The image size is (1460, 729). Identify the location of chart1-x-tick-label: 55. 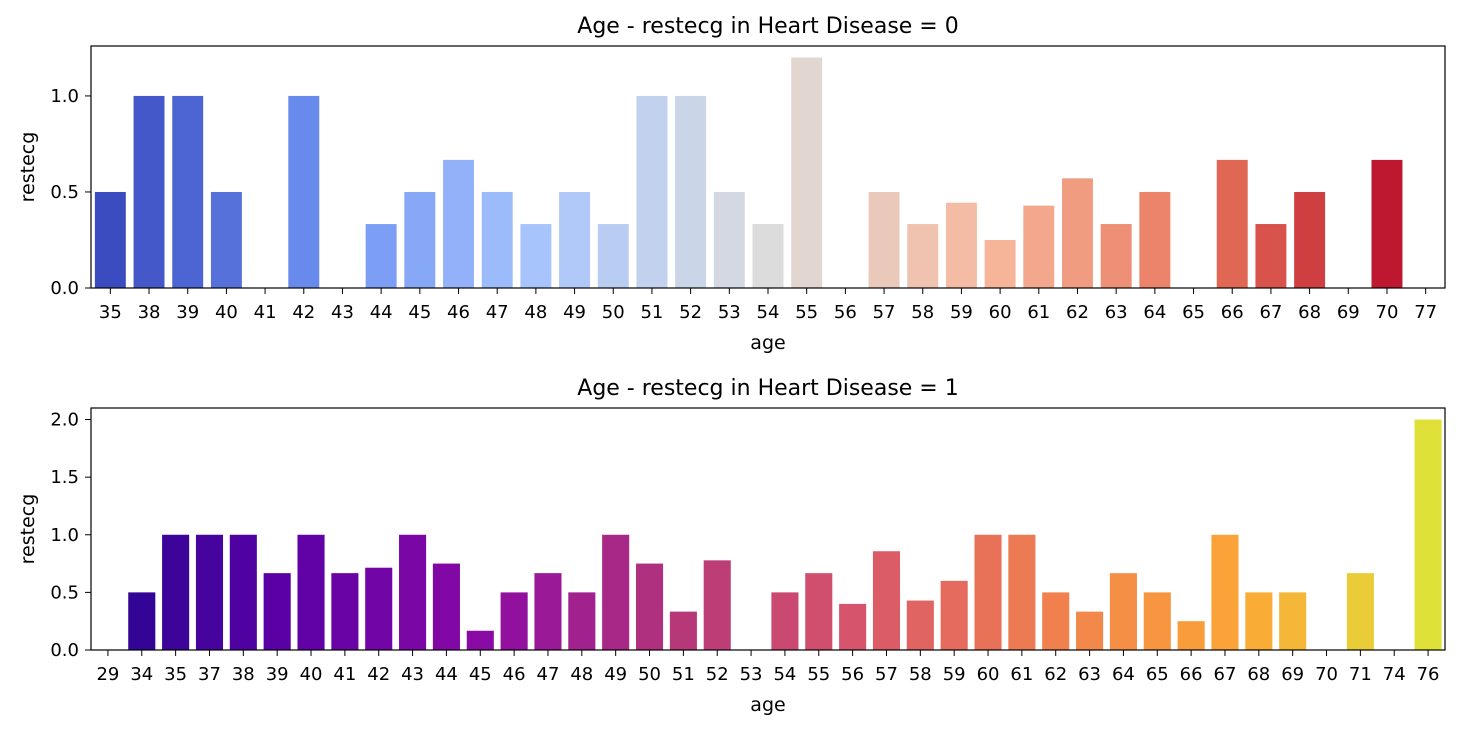
(806, 312).